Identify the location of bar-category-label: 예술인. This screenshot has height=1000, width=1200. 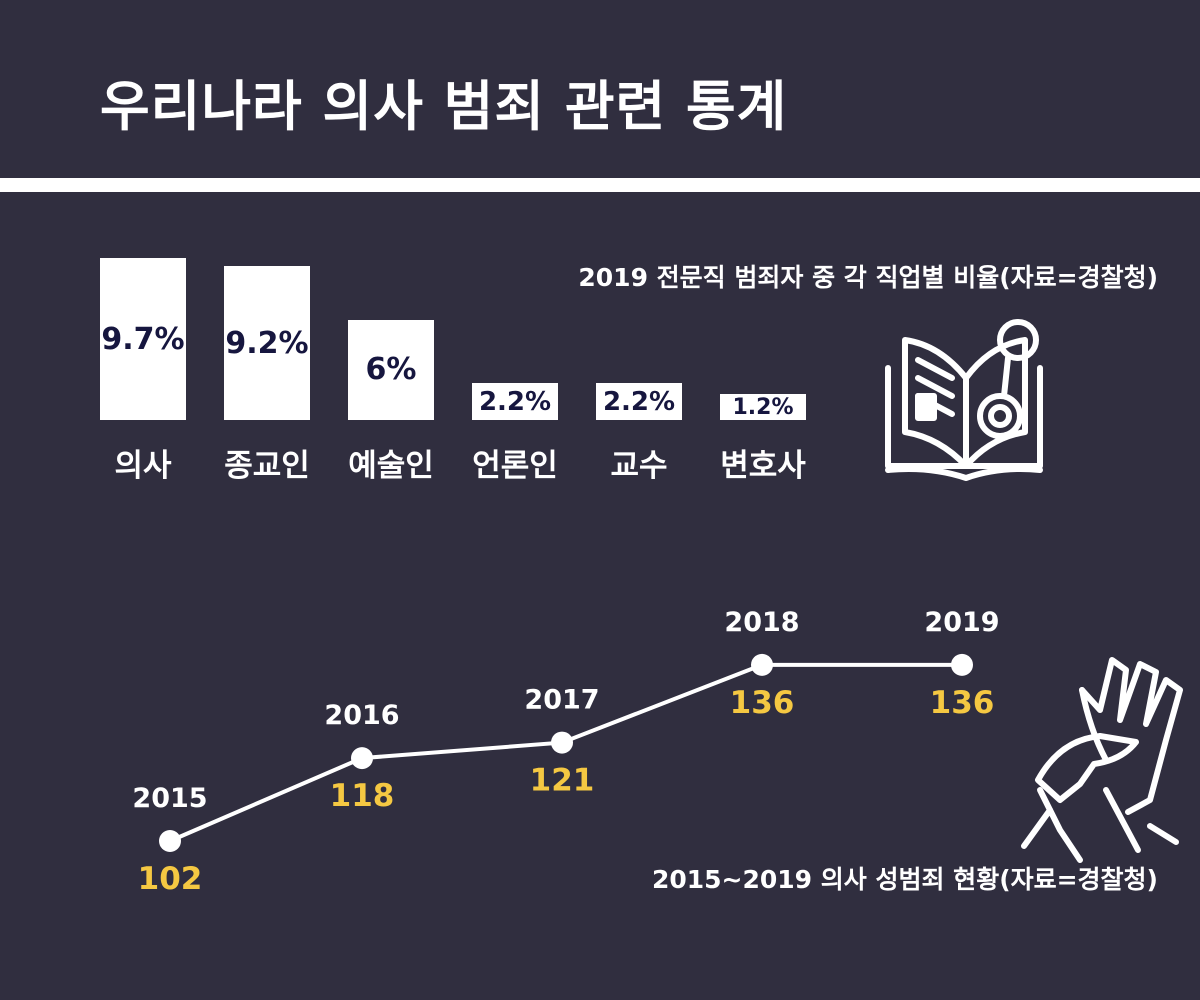
(391, 466).